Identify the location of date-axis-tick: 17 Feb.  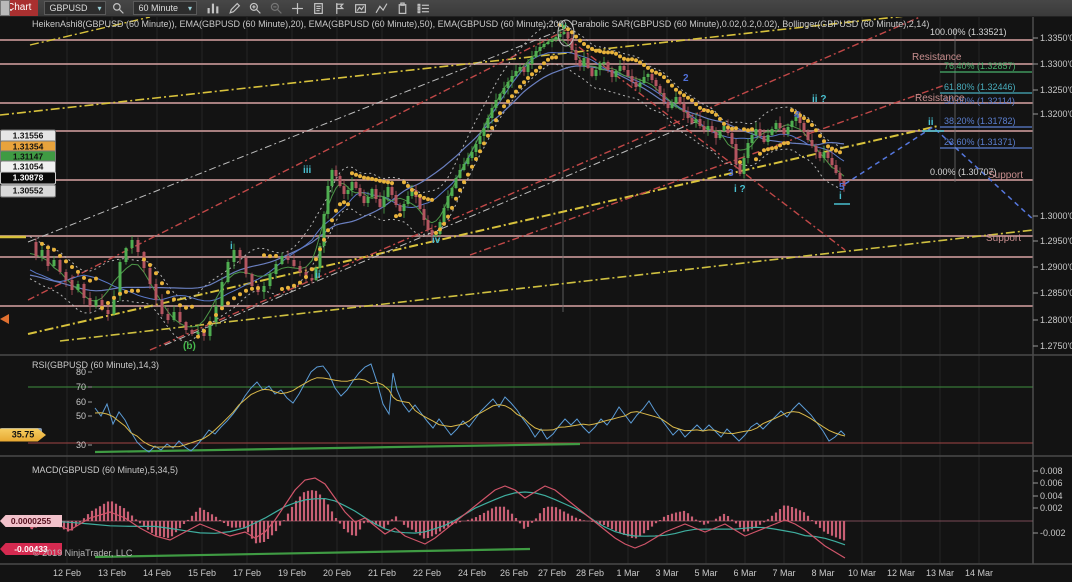
(247, 573).